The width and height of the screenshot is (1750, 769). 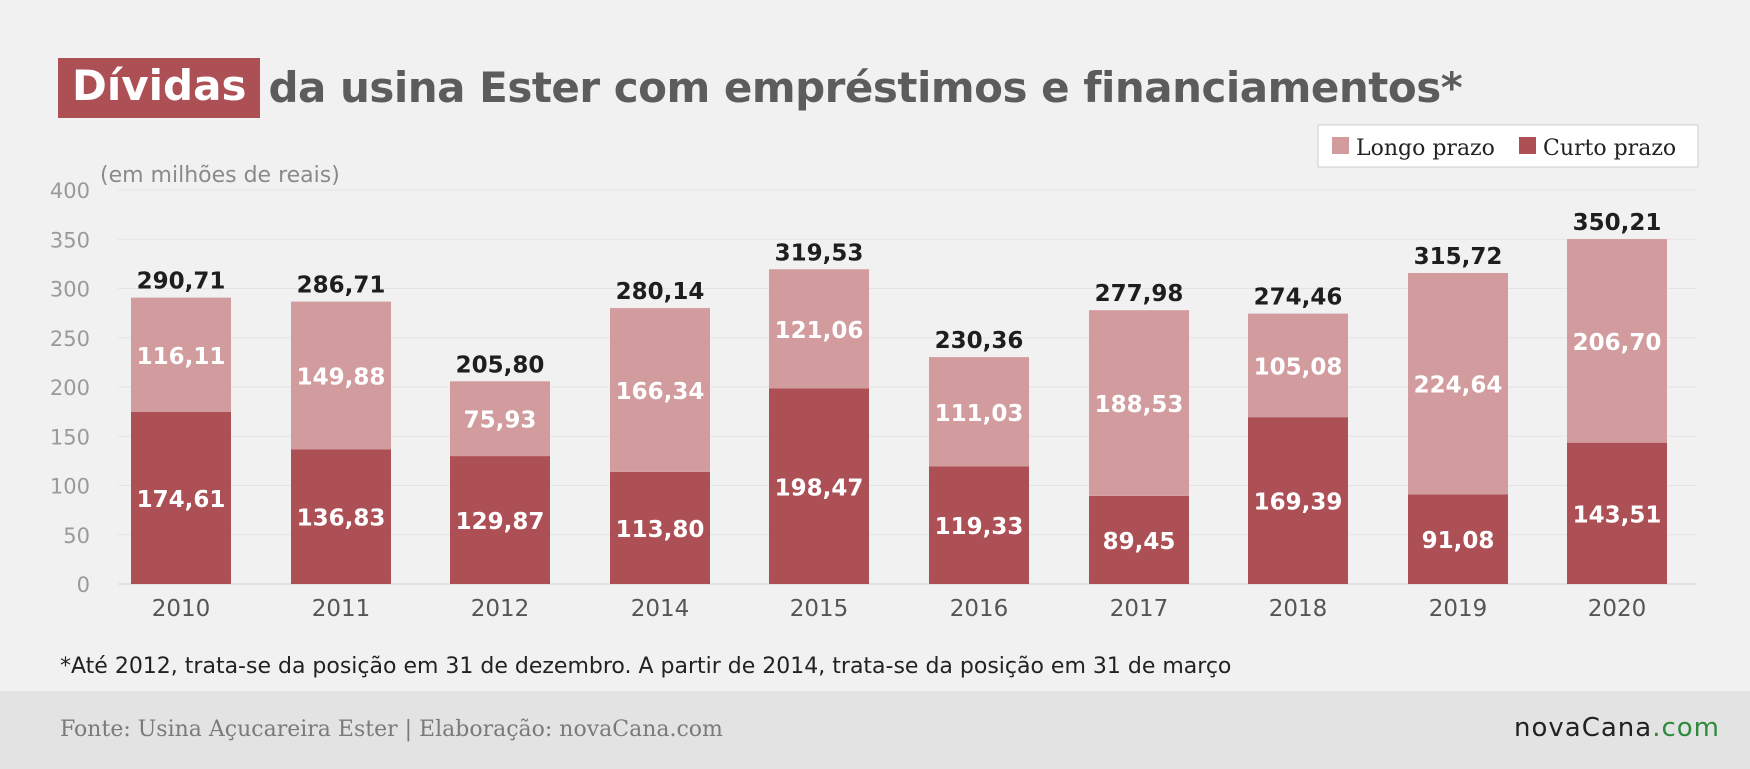 I want to click on y-tick-label: 150, so click(x=70, y=437).